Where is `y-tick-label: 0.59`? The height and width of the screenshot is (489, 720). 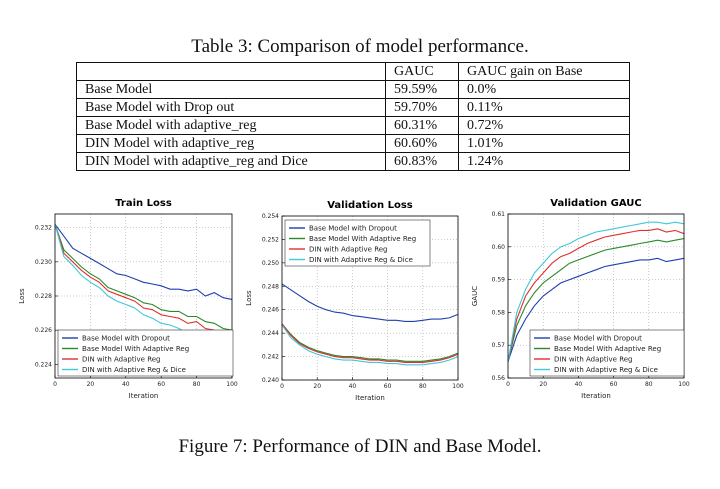 y-tick-label: 0.59 is located at coordinates (499, 280).